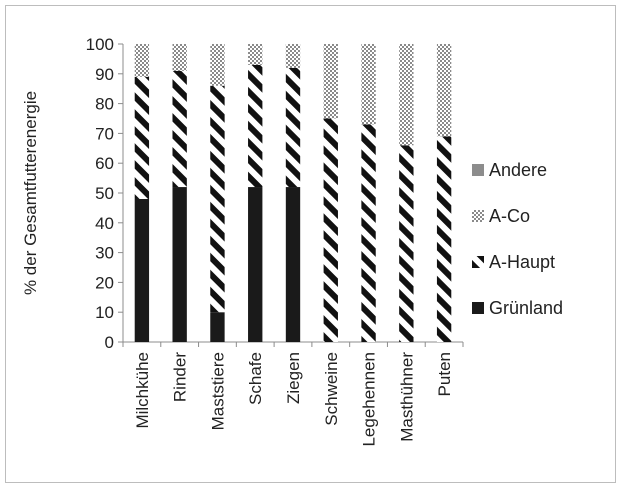  What do you see at coordinates (255, 378) in the screenshot?
I see `x-tick-label: Schafe` at bounding box center [255, 378].